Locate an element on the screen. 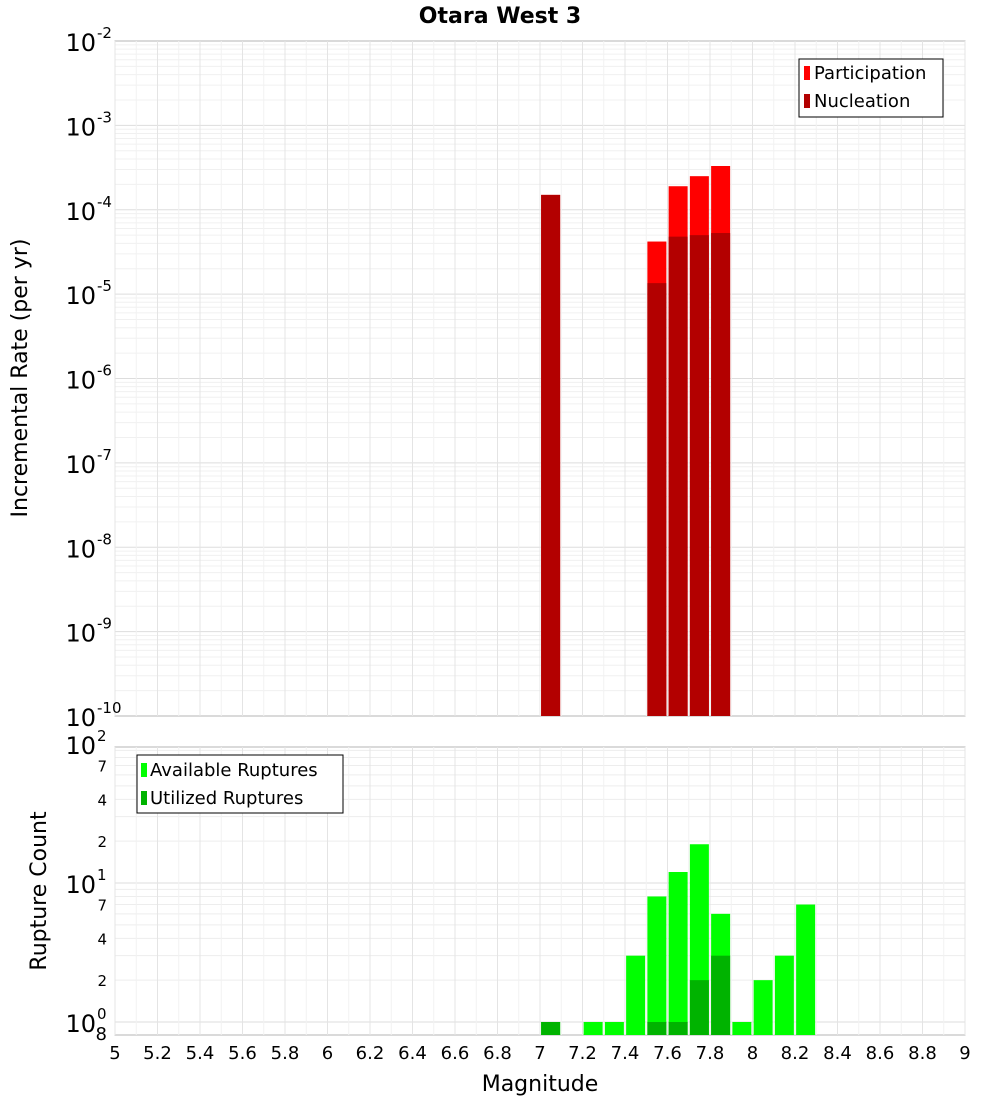 The width and height of the screenshot is (1000, 1100). bottom-legend: Available Ruptures Utilized Ruptures is located at coordinates (240, 784).